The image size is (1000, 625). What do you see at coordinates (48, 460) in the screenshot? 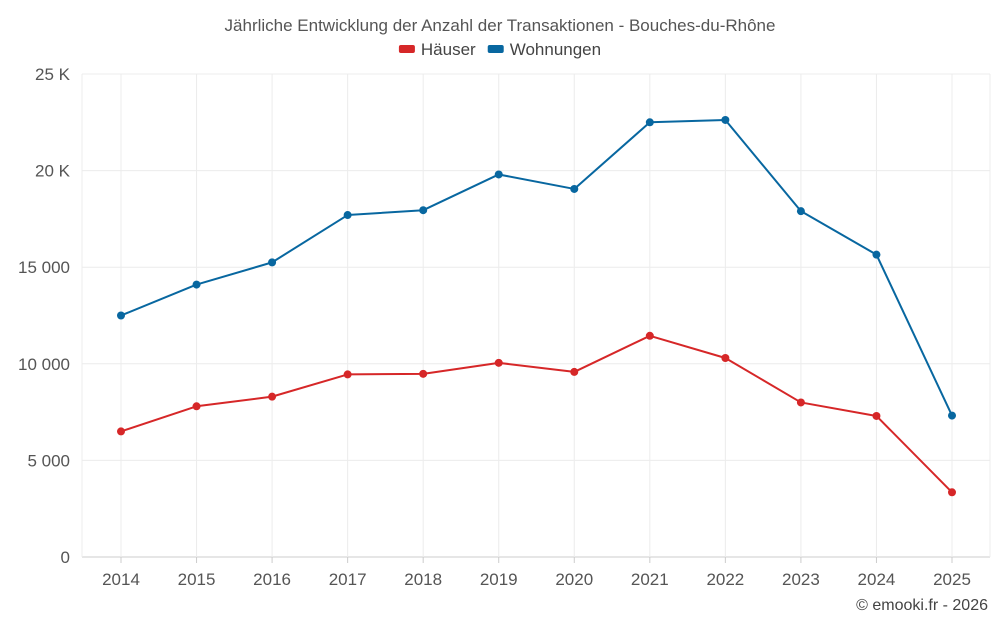
I see `y-tick-label: 5 000` at bounding box center [48, 460].